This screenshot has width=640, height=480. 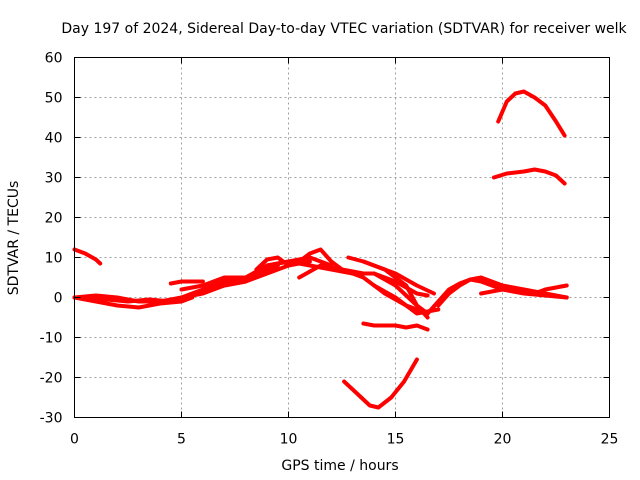 I want to click on y-tick-label: 20, so click(x=54, y=219).